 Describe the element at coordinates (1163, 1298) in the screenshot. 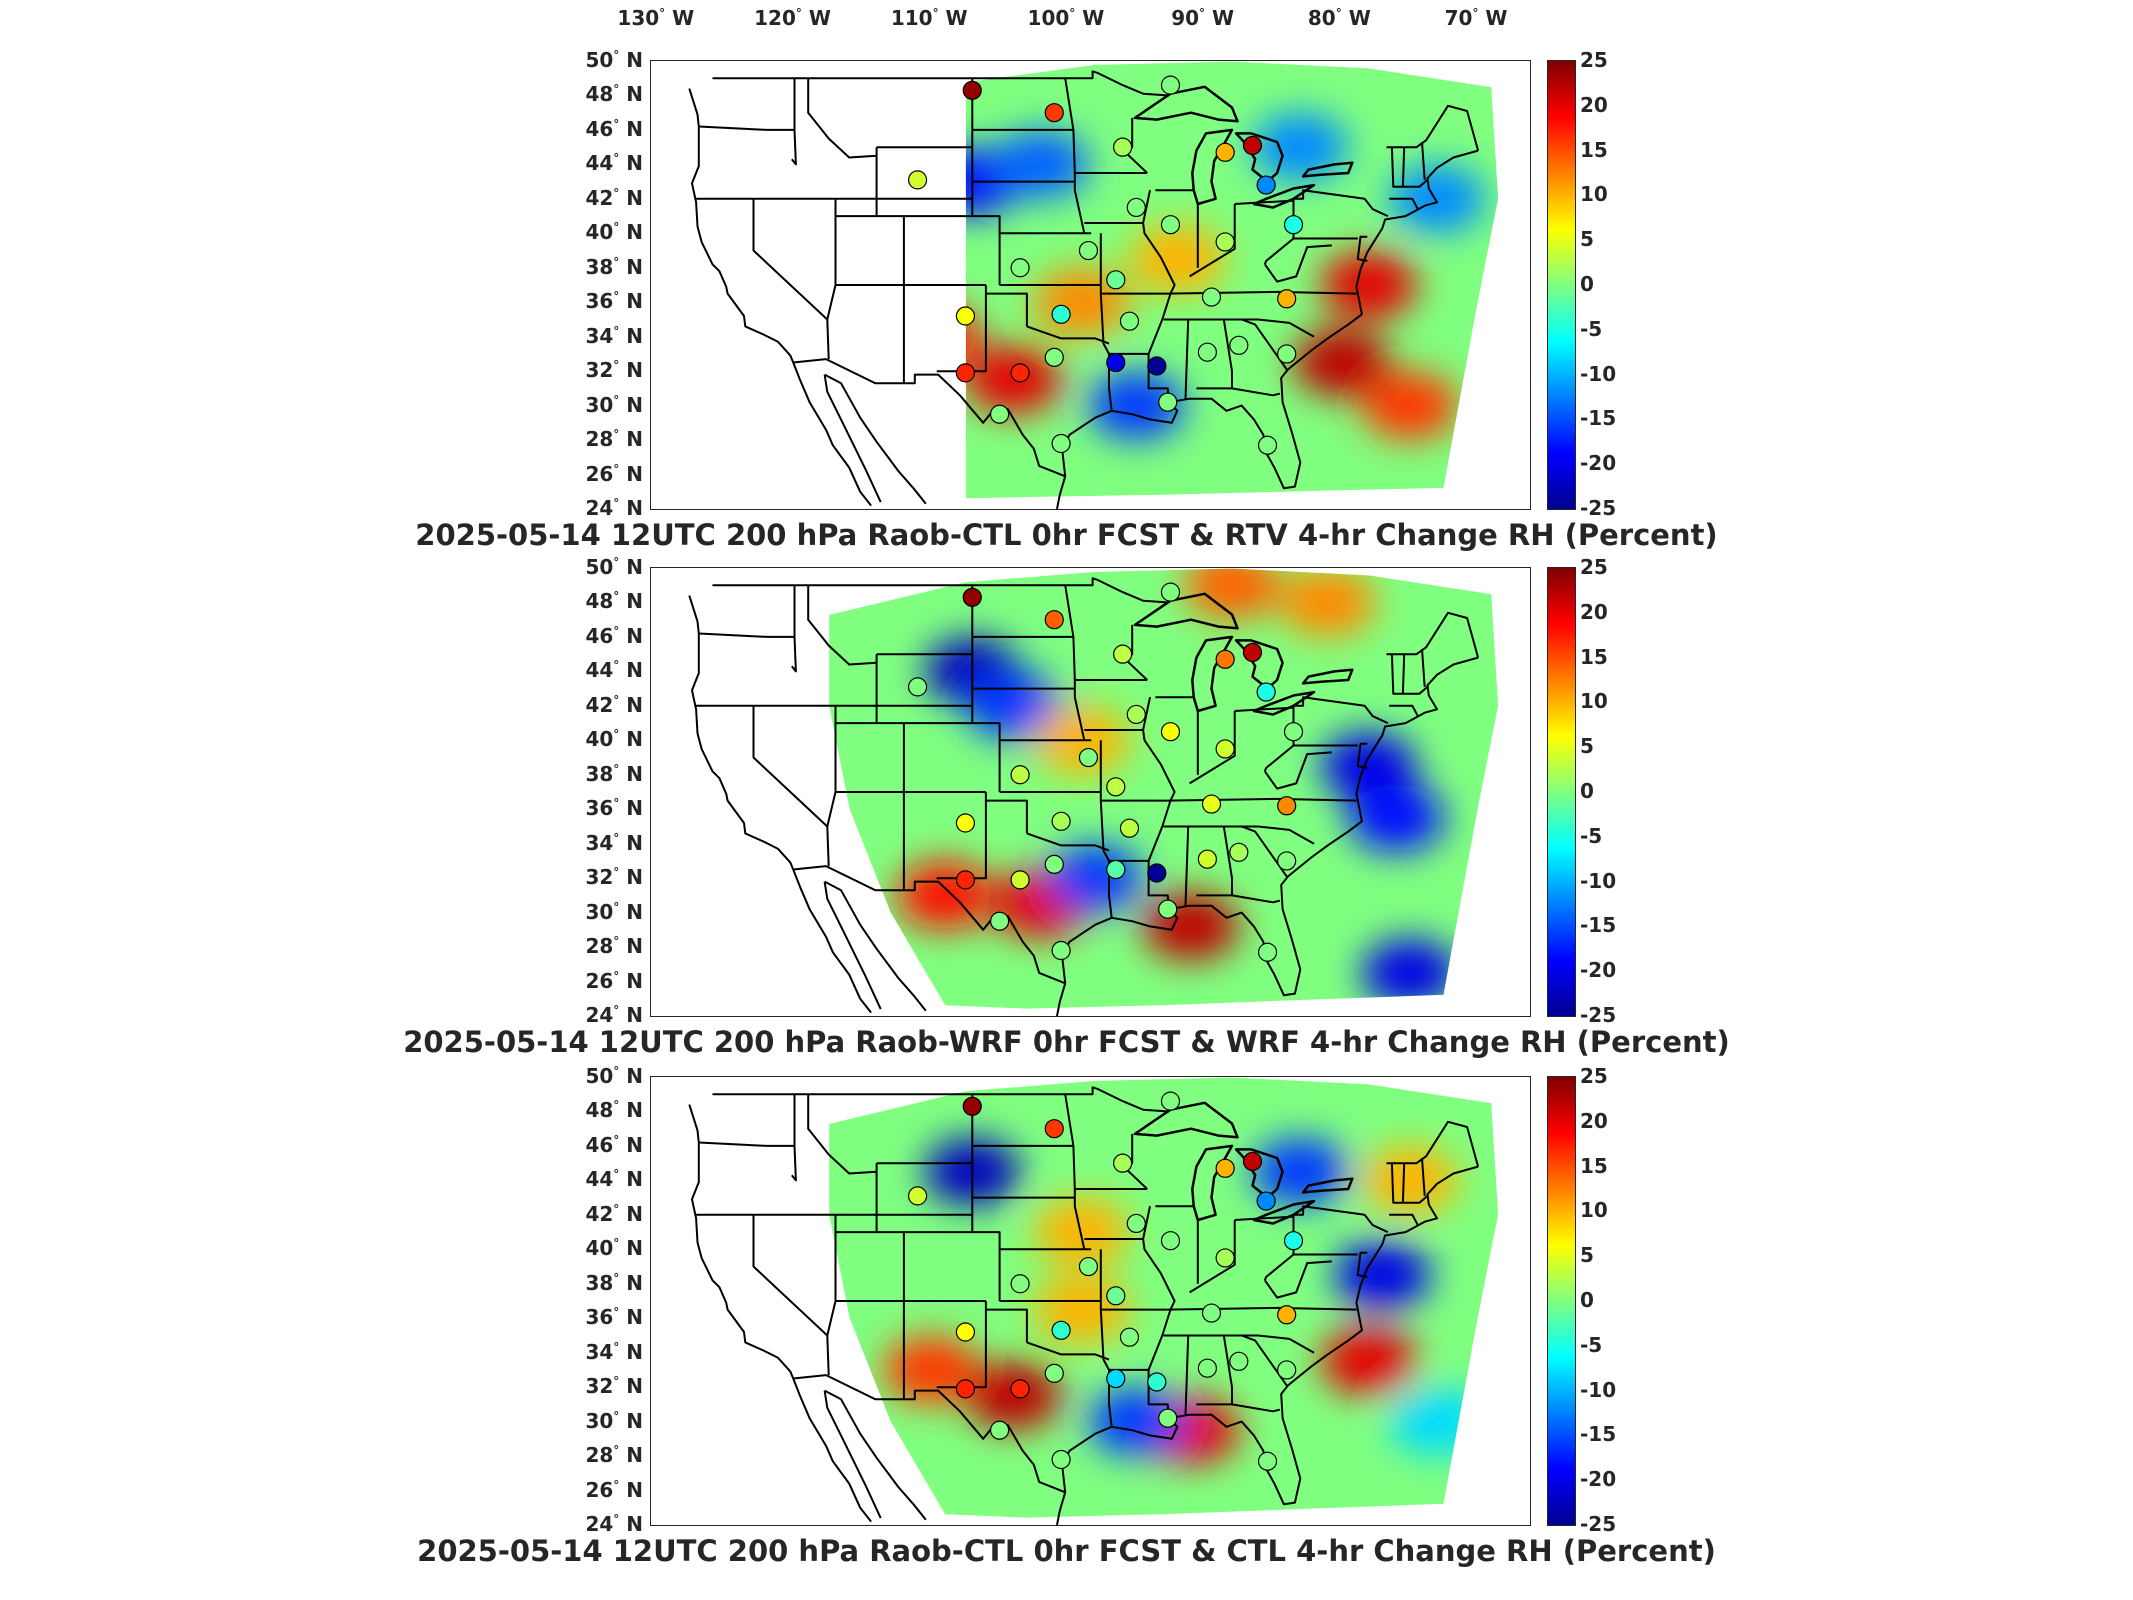

I see `rh-change-field` at that location.